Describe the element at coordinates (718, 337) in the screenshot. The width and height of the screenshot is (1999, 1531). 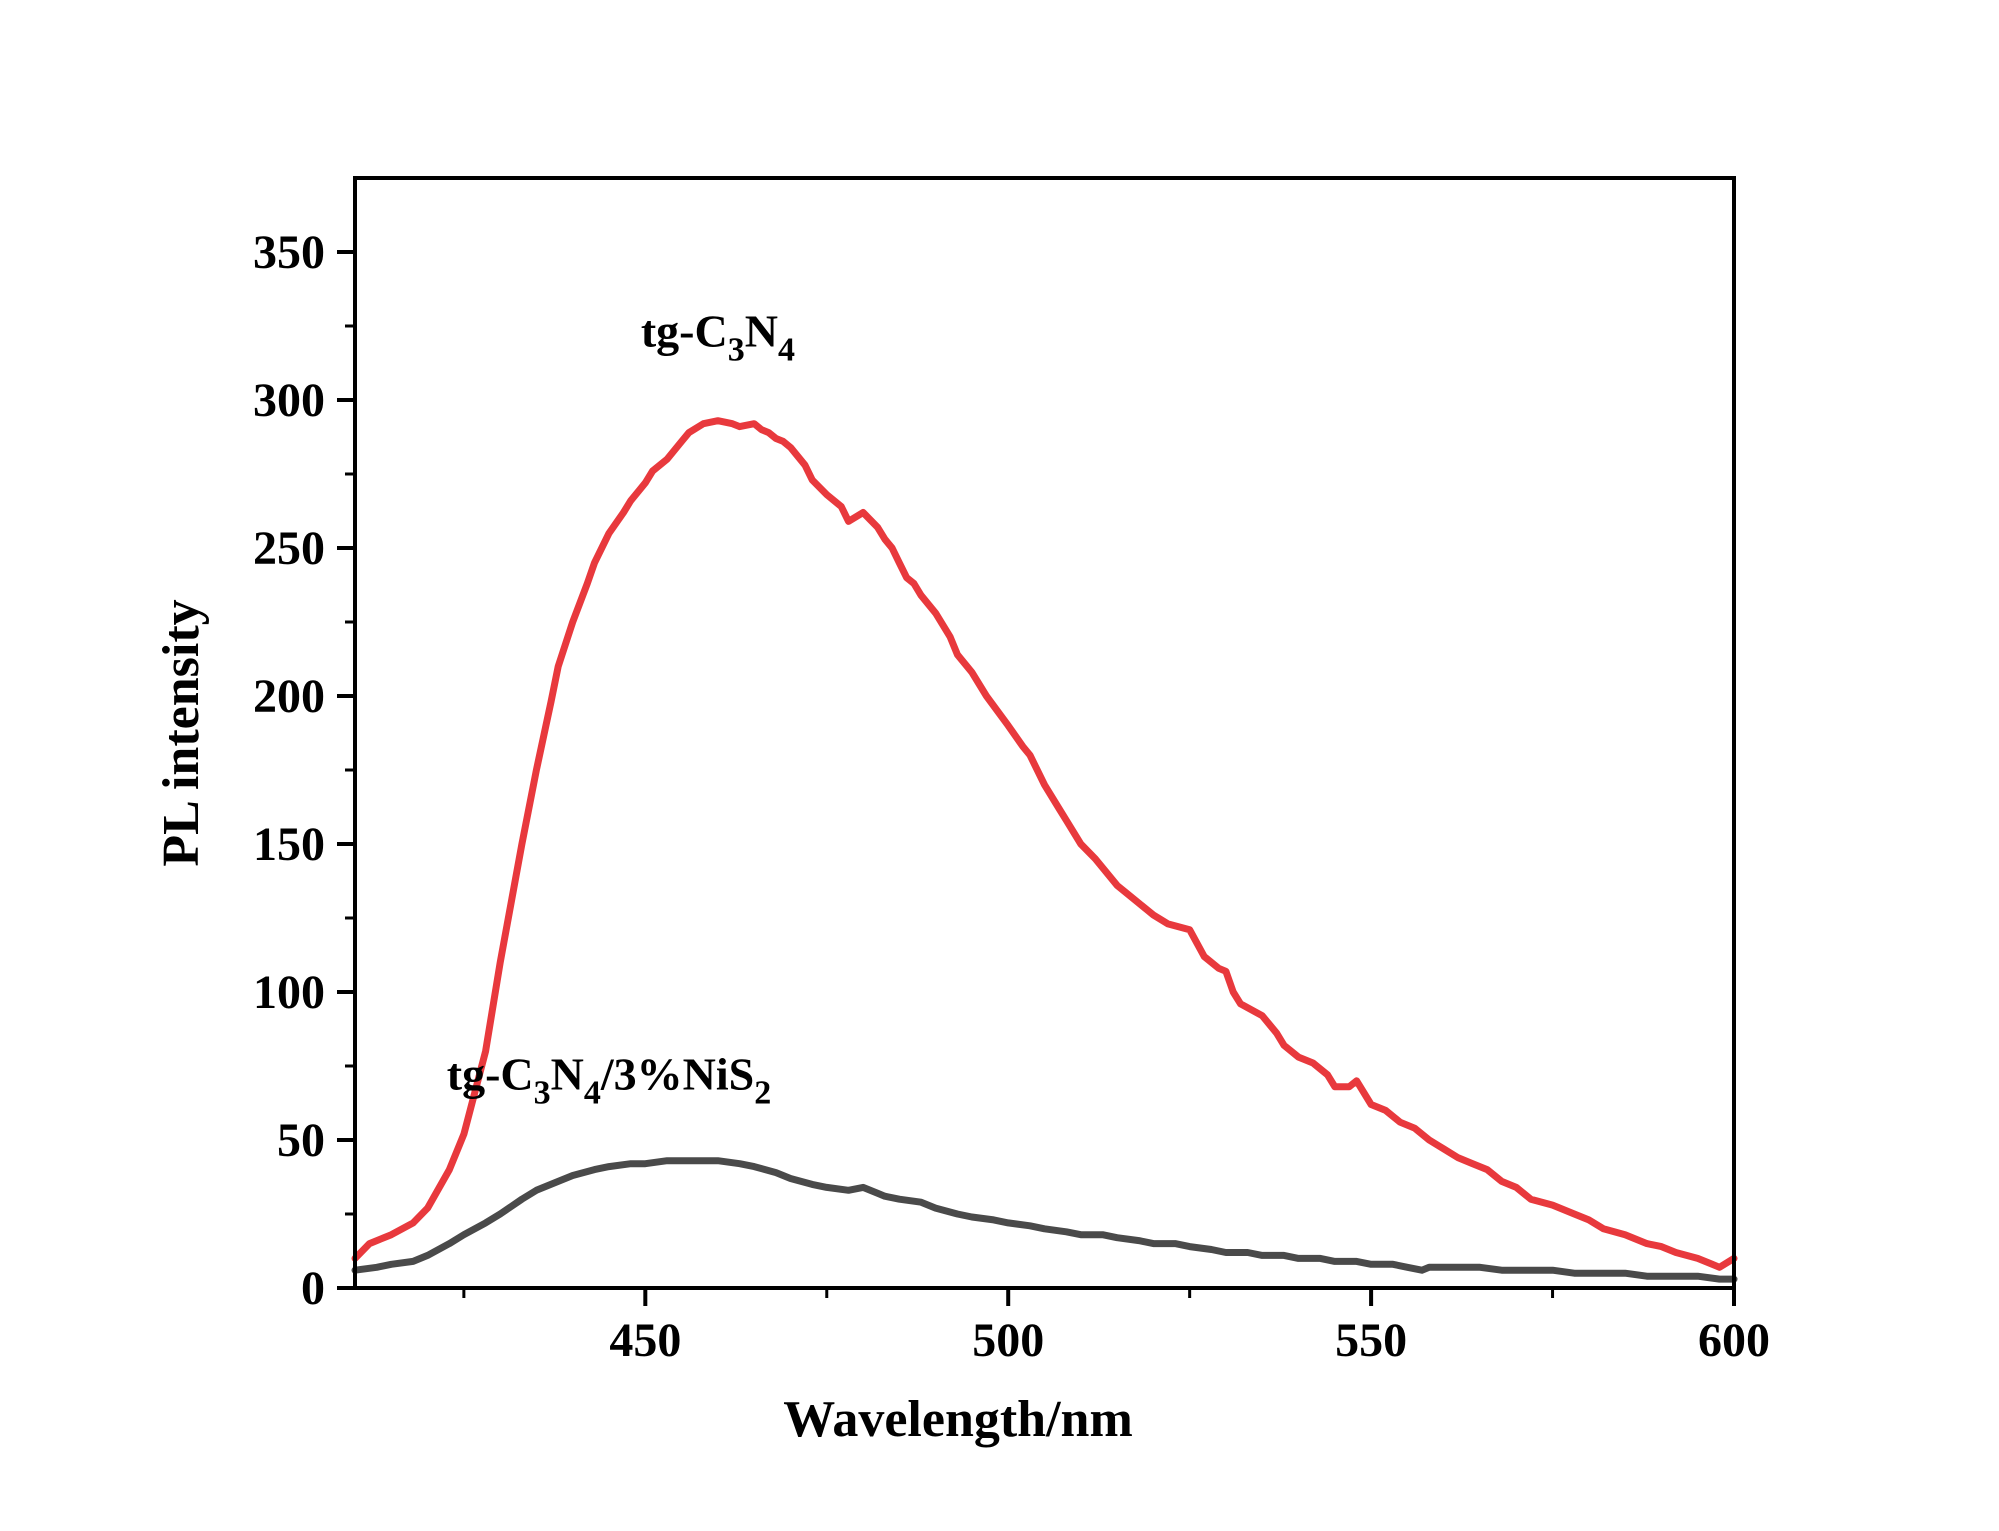
I see `series-annotation-0: tg-C3N4` at that location.